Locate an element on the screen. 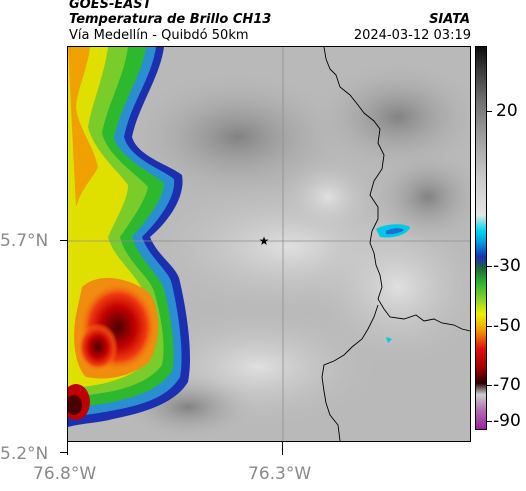  lon-label-76-8: 76.8°W is located at coordinates (65, 474).